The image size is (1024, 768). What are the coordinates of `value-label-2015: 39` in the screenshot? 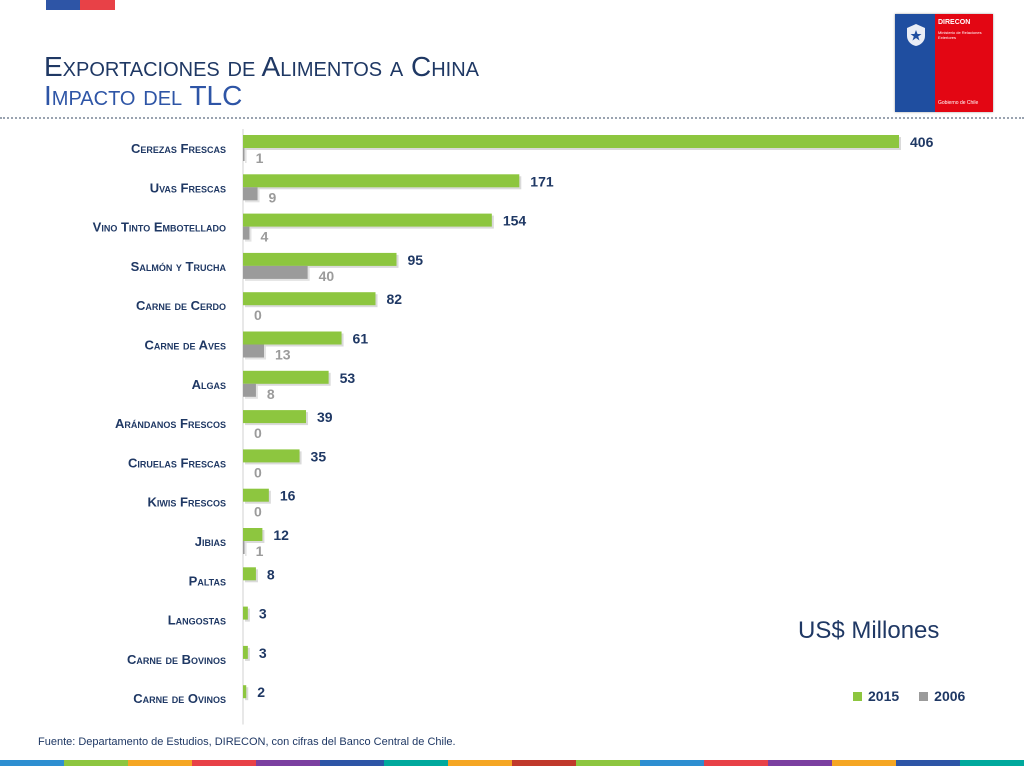 It's located at (325, 417).